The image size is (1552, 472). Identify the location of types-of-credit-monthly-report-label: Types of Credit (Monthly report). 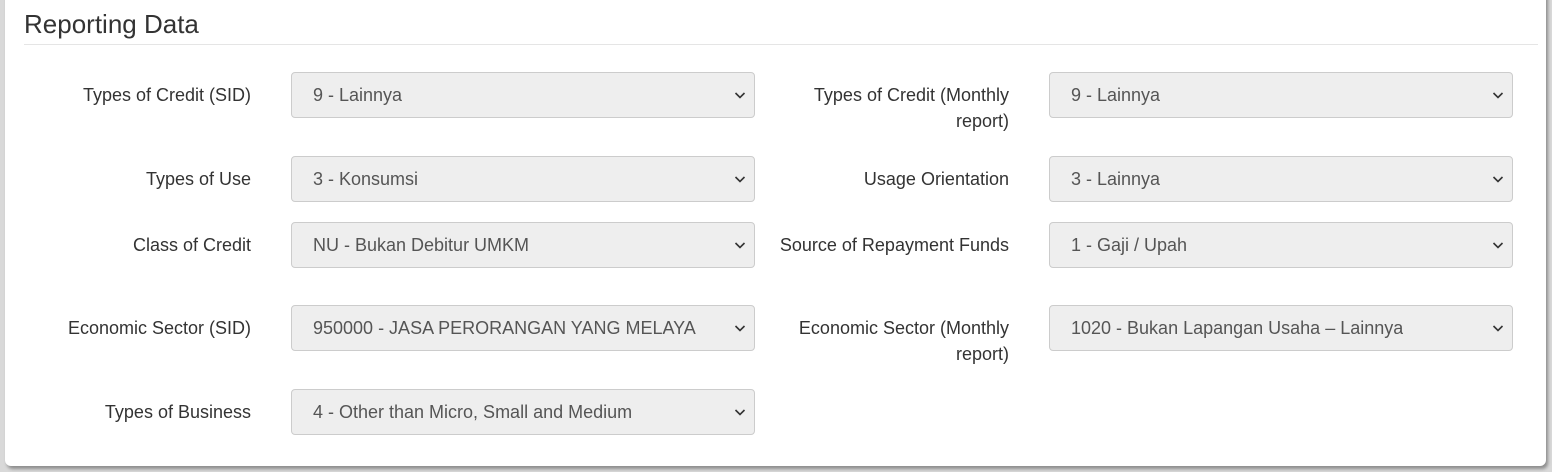
(911, 108).